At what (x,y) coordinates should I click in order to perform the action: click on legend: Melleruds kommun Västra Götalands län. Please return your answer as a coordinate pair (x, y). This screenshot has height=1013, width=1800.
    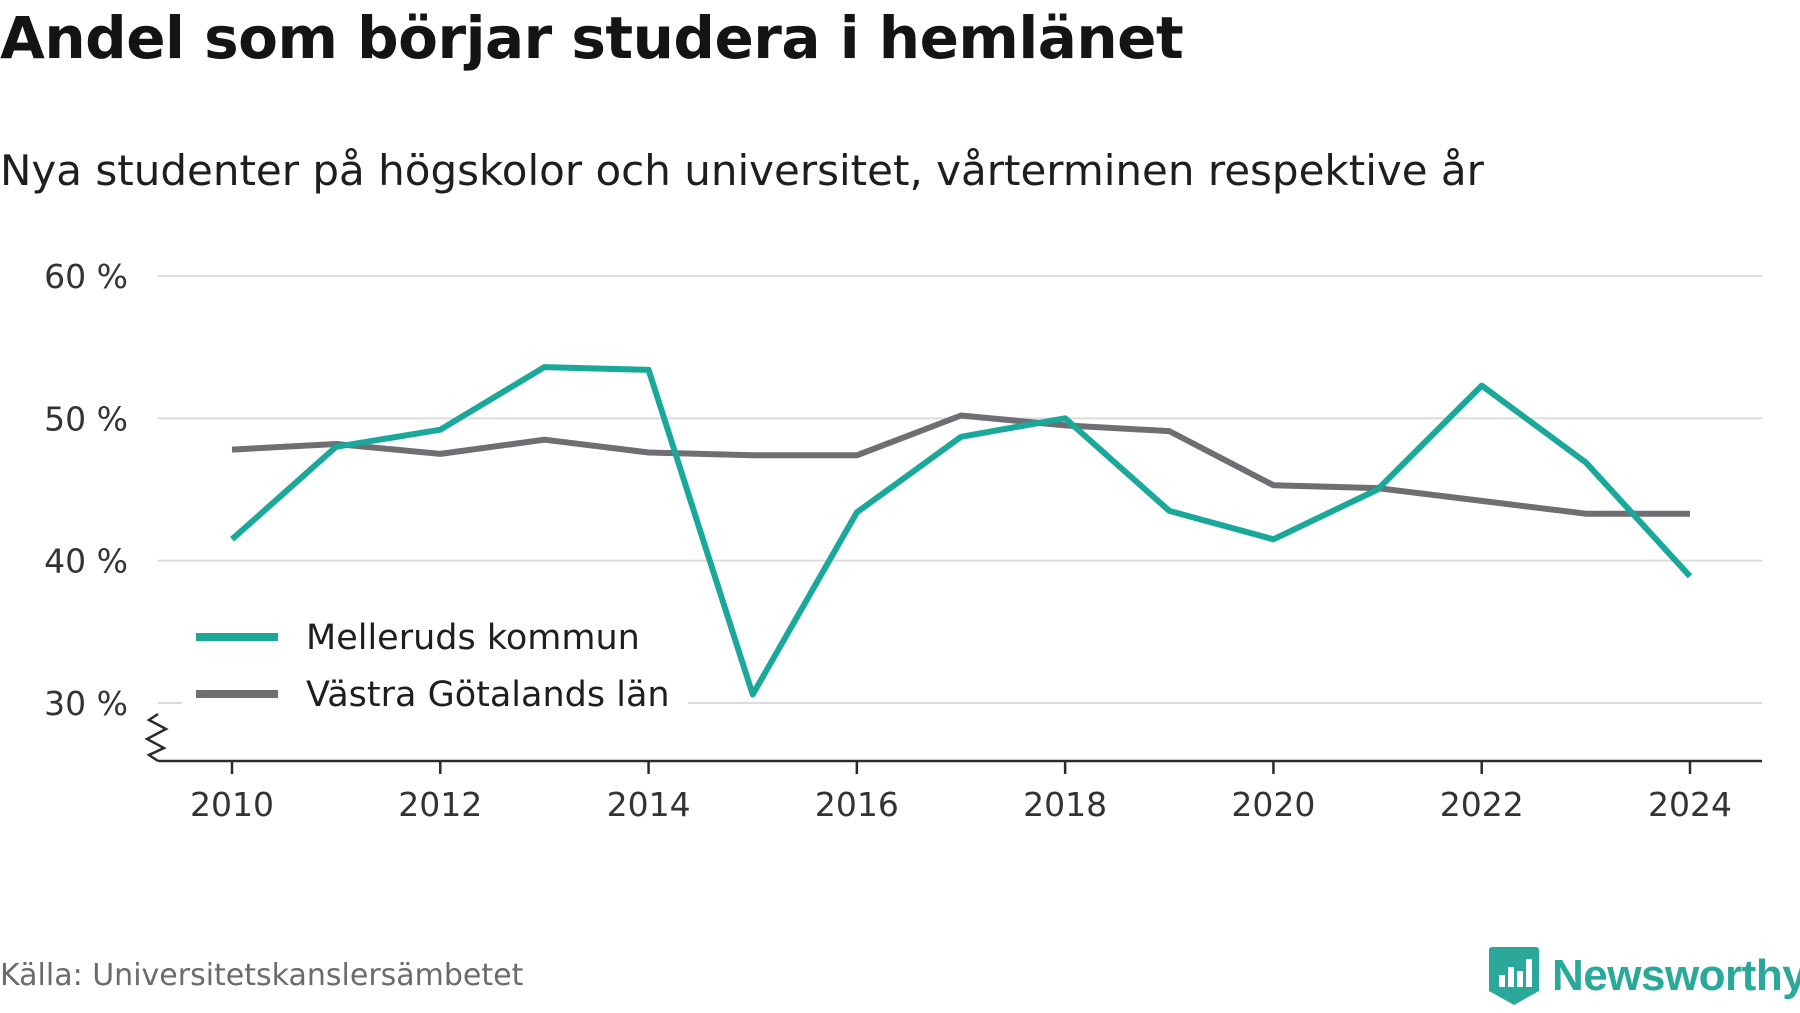
    Looking at the image, I should click on (435, 673).